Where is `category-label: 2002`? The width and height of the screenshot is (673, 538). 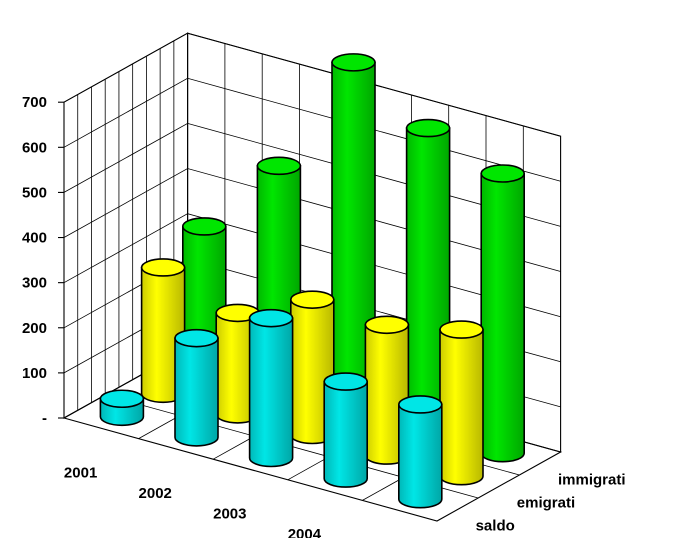 category-label: 2002 is located at coordinates (155, 493).